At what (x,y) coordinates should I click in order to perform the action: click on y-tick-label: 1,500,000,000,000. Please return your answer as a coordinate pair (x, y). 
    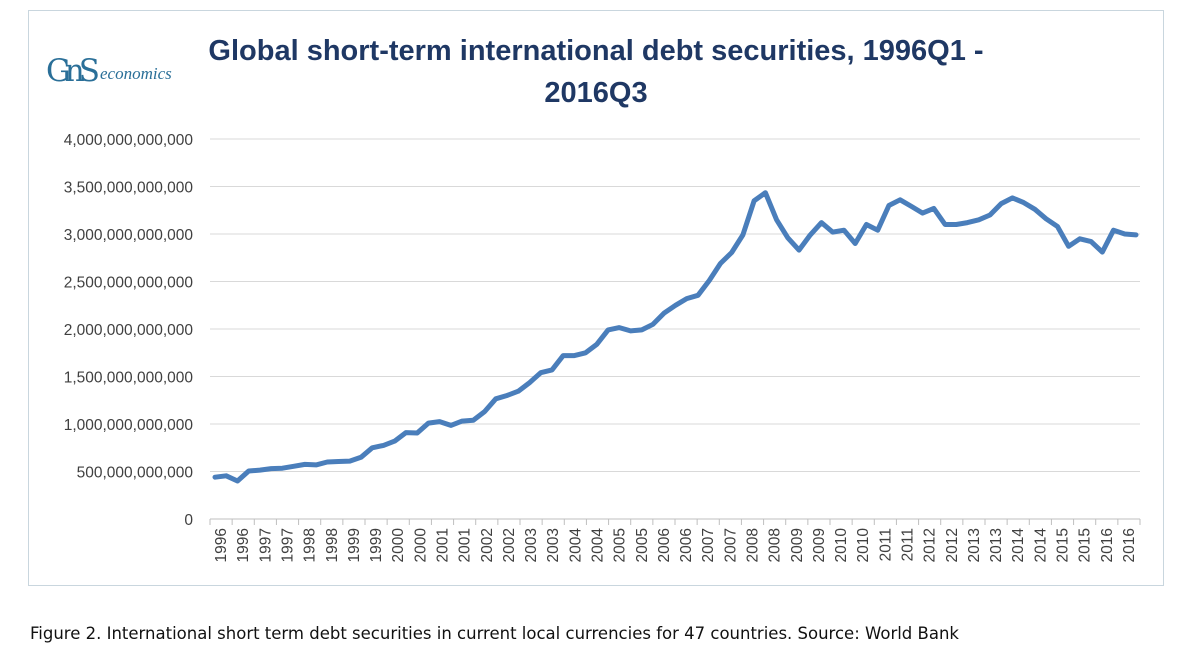
    Looking at the image, I should click on (129, 378).